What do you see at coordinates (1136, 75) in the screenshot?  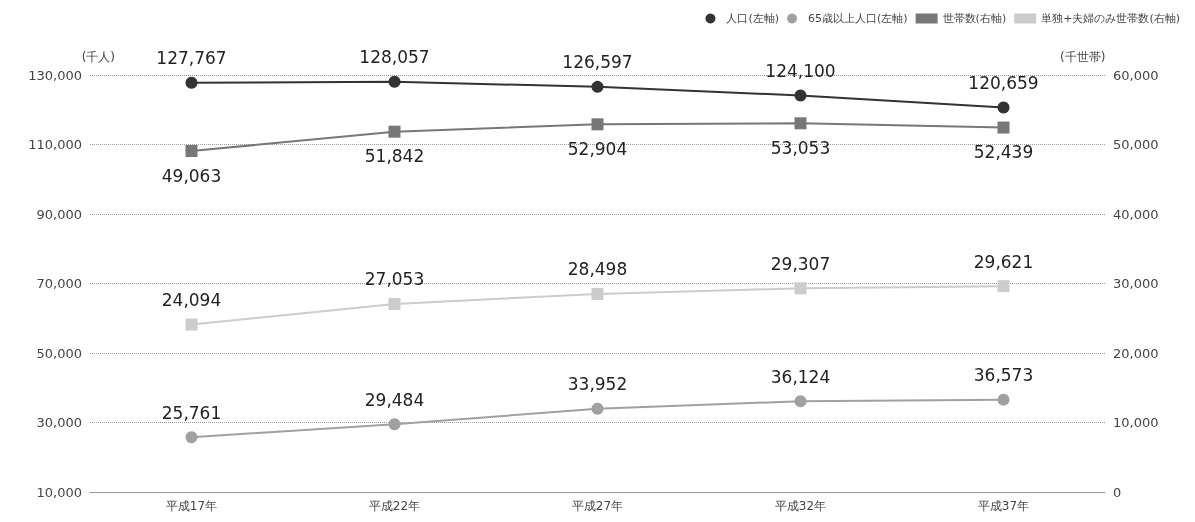 I see `y2-tick-label: 60,000` at bounding box center [1136, 75].